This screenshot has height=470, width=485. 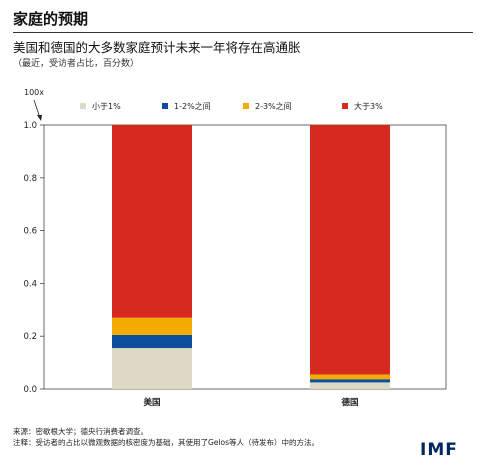 What do you see at coordinates (76, 64) in the screenshot?
I see `chart-note: （最近，受访者占比，百分数）` at bounding box center [76, 64].